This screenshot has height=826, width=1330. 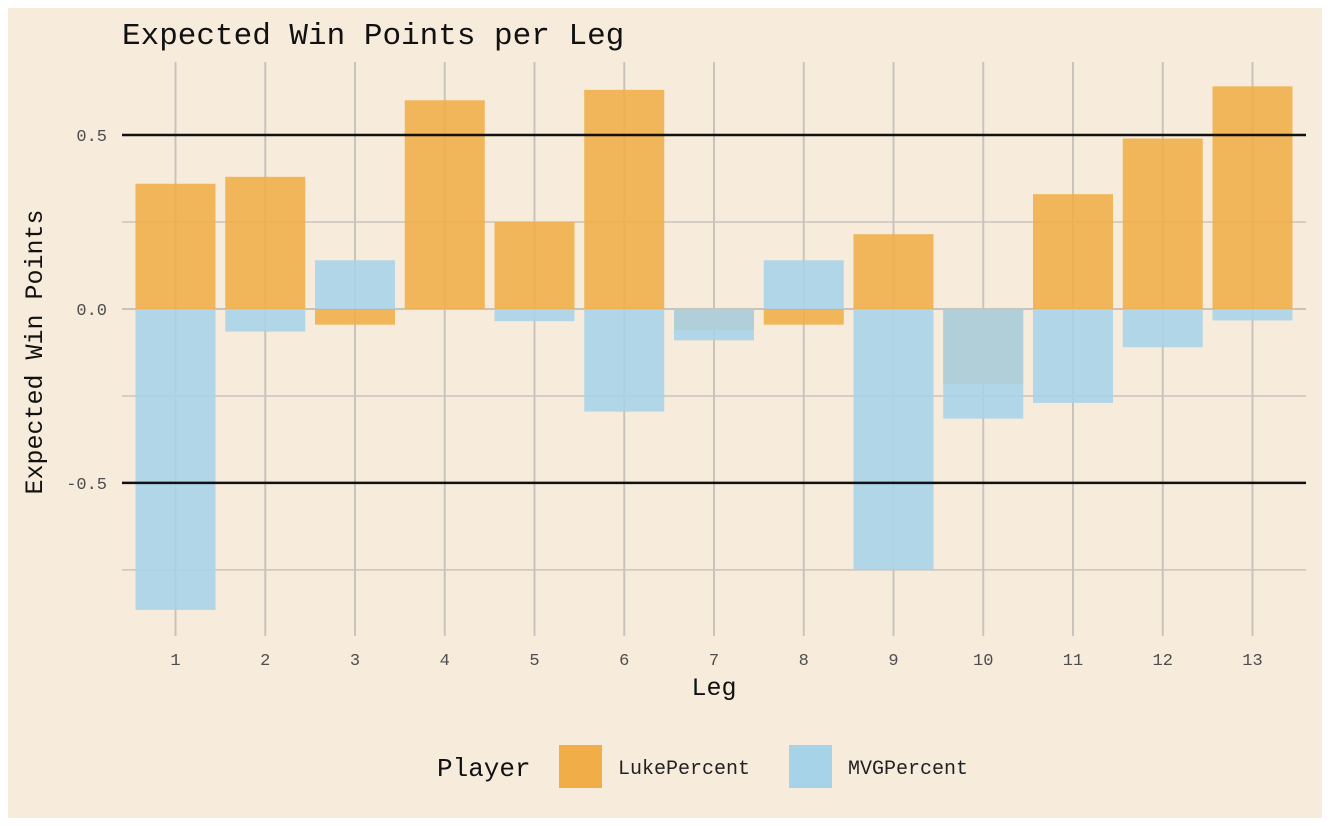 I want to click on legend-swatch-mvgpercent, so click(x=810, y=766).